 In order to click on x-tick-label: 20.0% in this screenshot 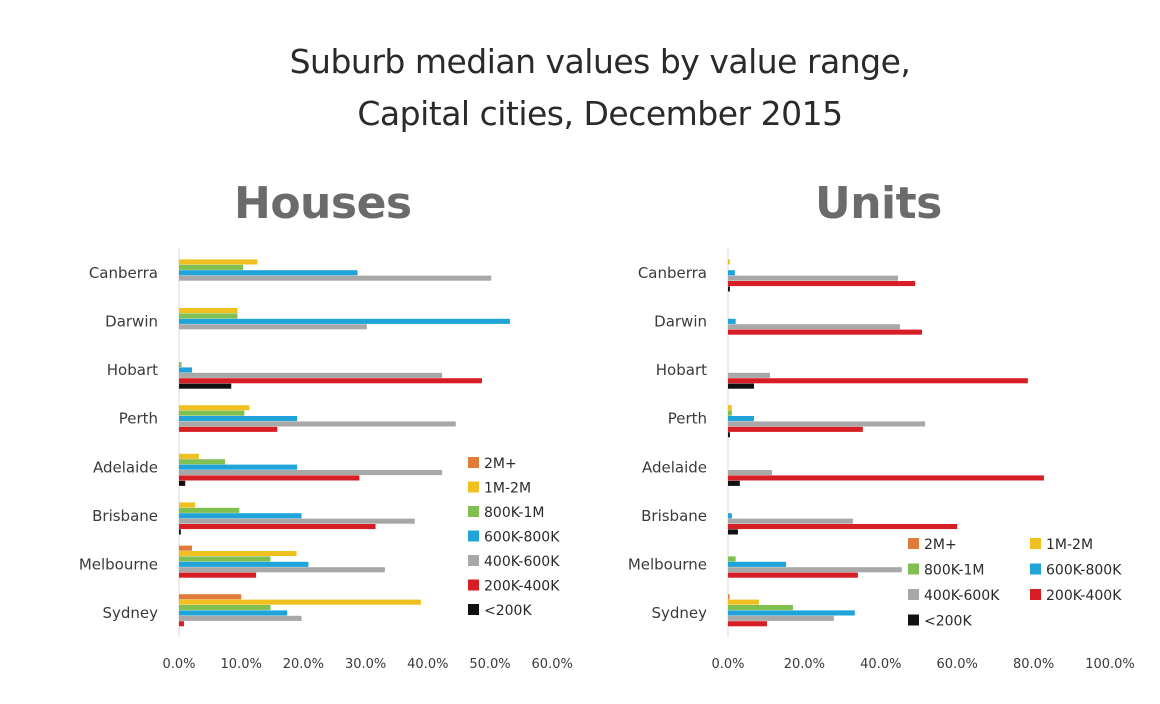, I will do `click(804, 664)`.